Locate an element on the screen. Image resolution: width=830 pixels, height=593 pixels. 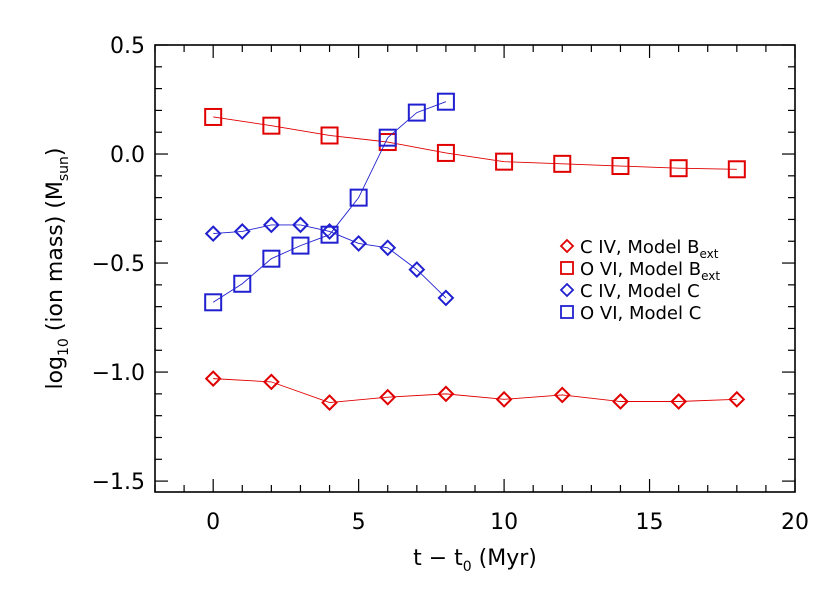
legend-entry: C IV, Model C is located at coordinates (629, 291).